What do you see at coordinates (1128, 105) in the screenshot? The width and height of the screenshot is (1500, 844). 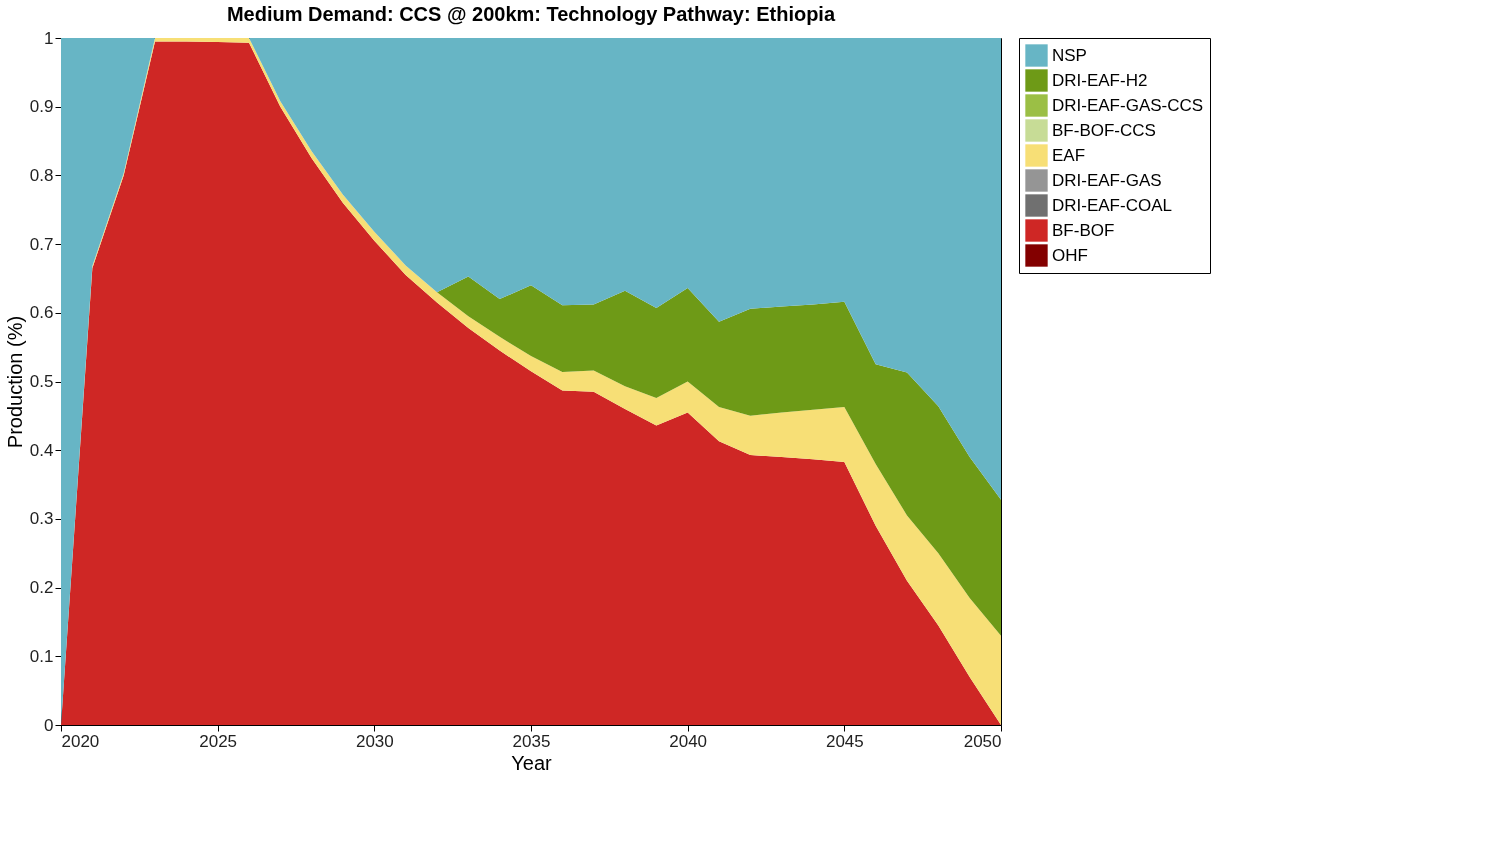 I see `legend-label: DRI-EAF-GAS-CCS` at bounding box center [1128, 105].